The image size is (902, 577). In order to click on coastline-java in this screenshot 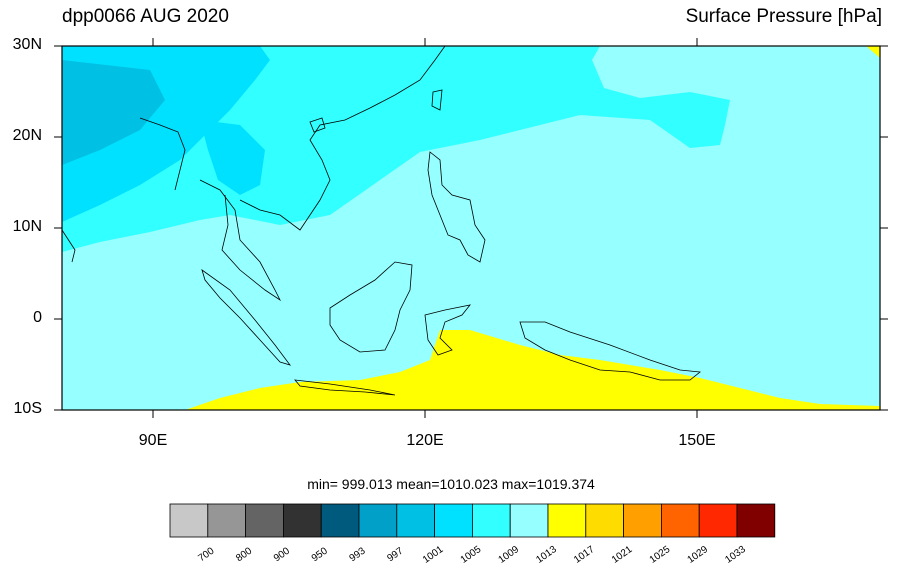, I will do `click(345, 387)`.